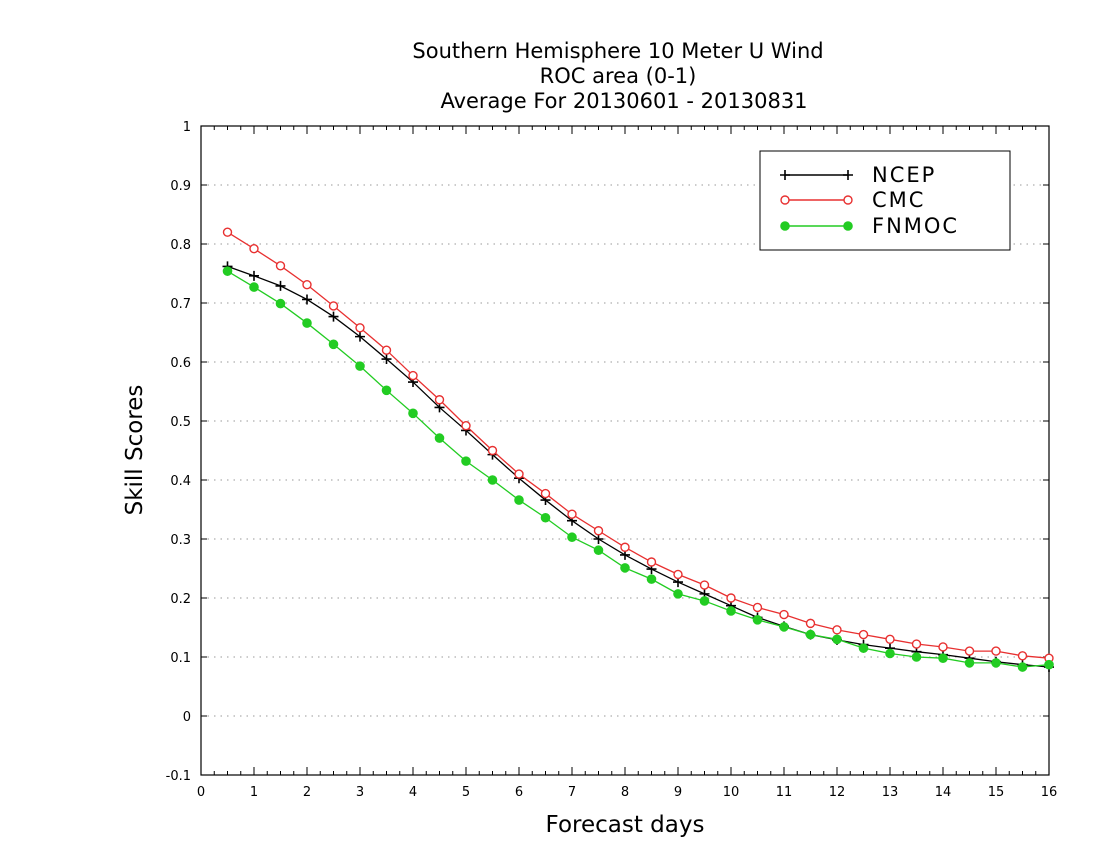 The height and width of the screenshot is (850, 1100). What do you see at coordinates (890, 792) in the screenshot?
I see `x-tick-label: 13` at bounding box center [890, 792].